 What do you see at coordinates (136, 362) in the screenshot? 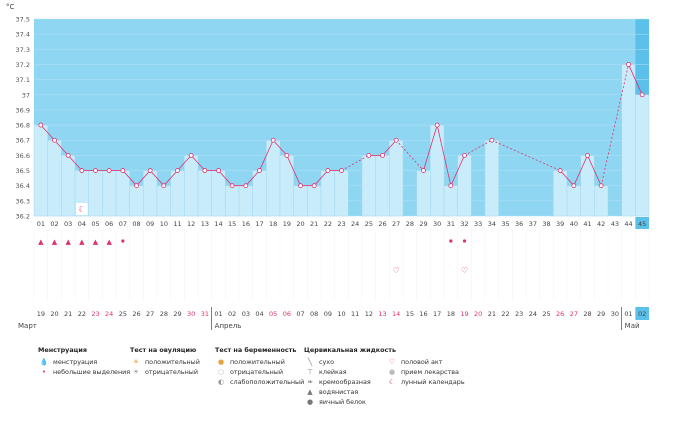
I see `positive-test-icon: ☀` at bounding box center [136, 362].